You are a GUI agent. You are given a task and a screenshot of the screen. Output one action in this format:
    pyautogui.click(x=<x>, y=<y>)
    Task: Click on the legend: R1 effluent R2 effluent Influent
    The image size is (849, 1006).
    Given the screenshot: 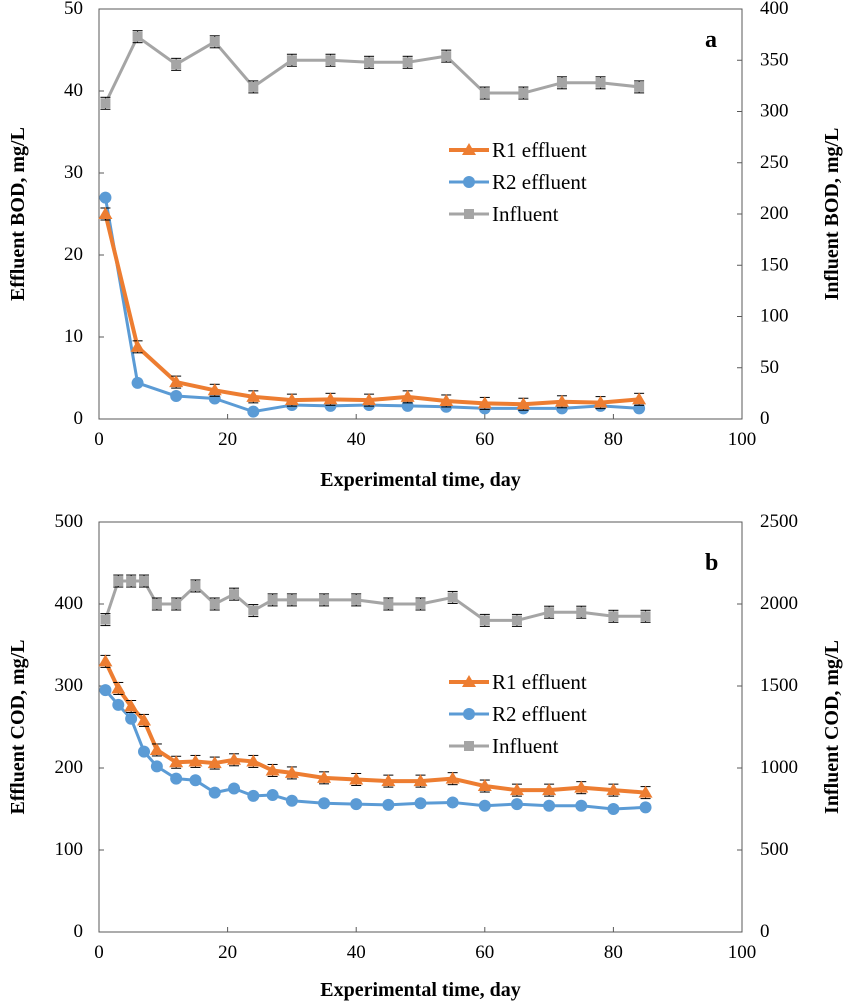 What is the action you would take?
    pyautogui.click(x=518, y=714)
    